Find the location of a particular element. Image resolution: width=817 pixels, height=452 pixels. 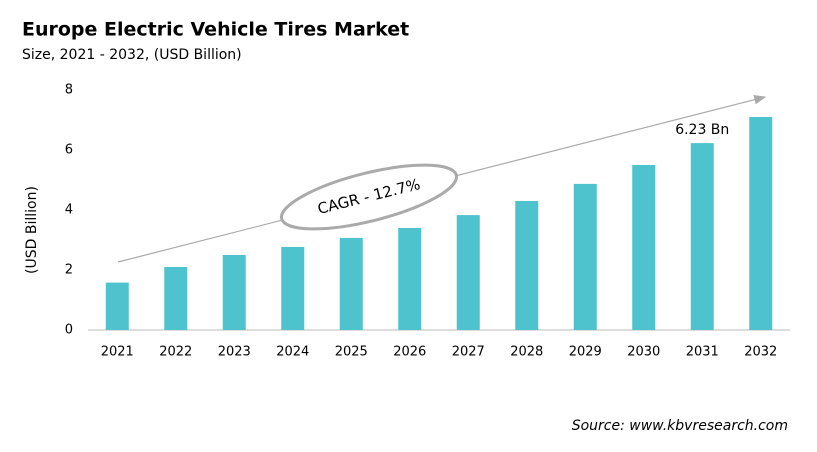

cagr-ellipse is located at coordinates (369, 197).